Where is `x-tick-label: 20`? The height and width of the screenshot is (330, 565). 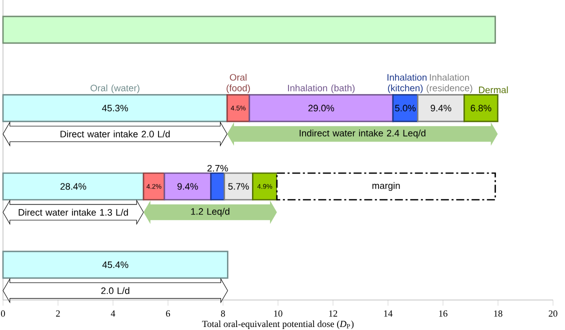 x-tick-label: 20 is located at coordinates (553, 313).